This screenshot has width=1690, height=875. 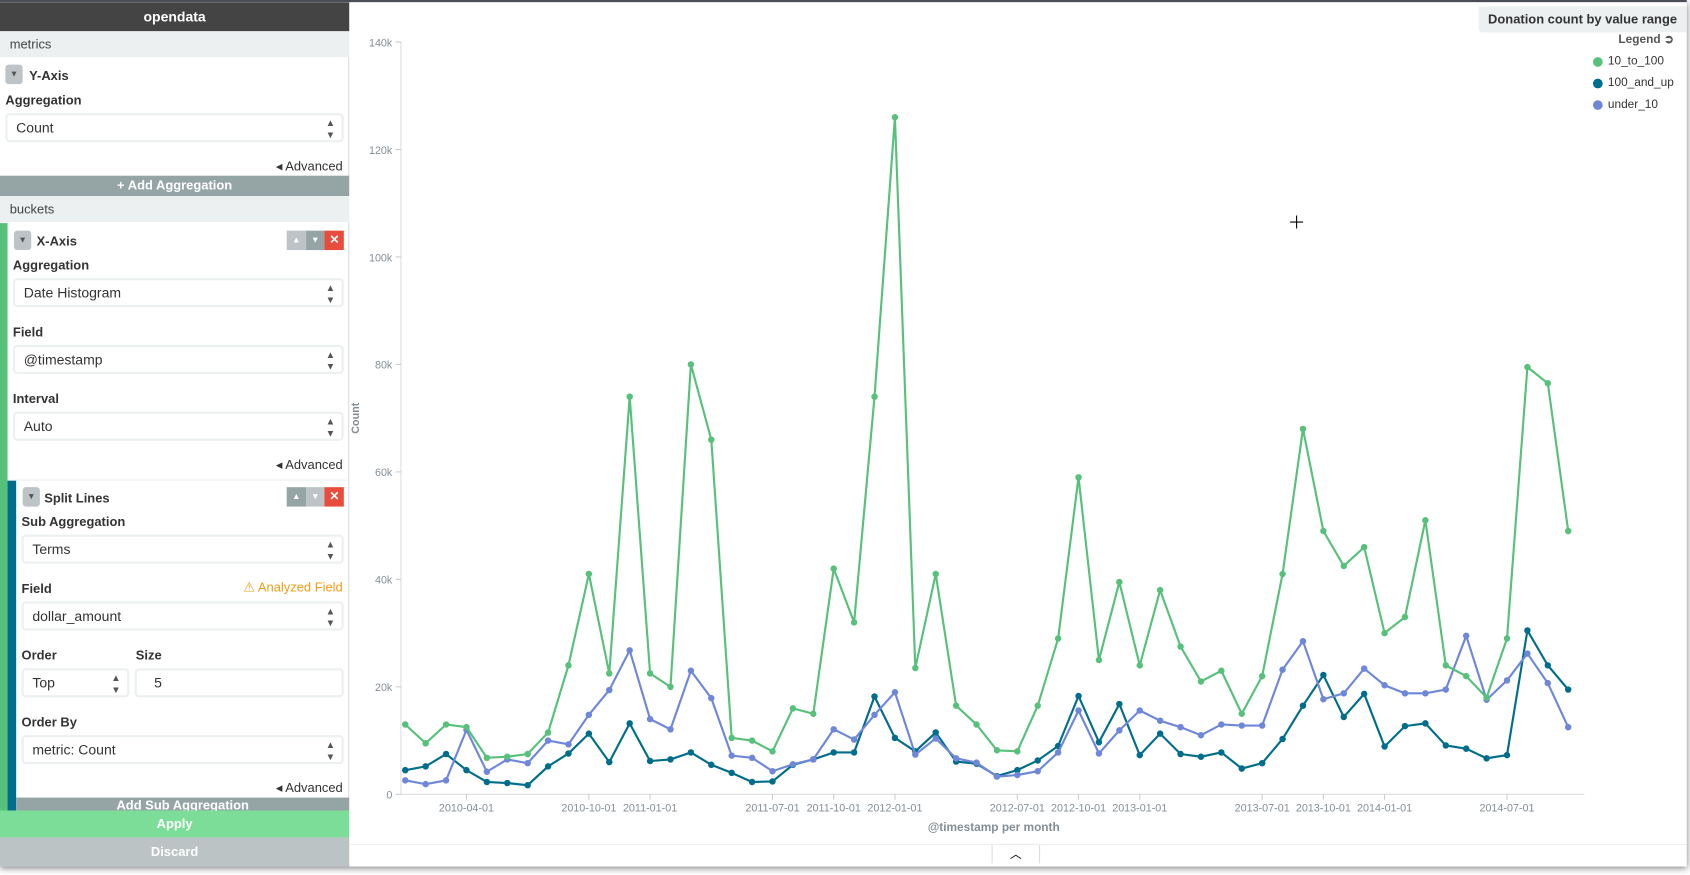 I want to click on legend-toggle: Legend ➲, so click(x=1633, y=39).